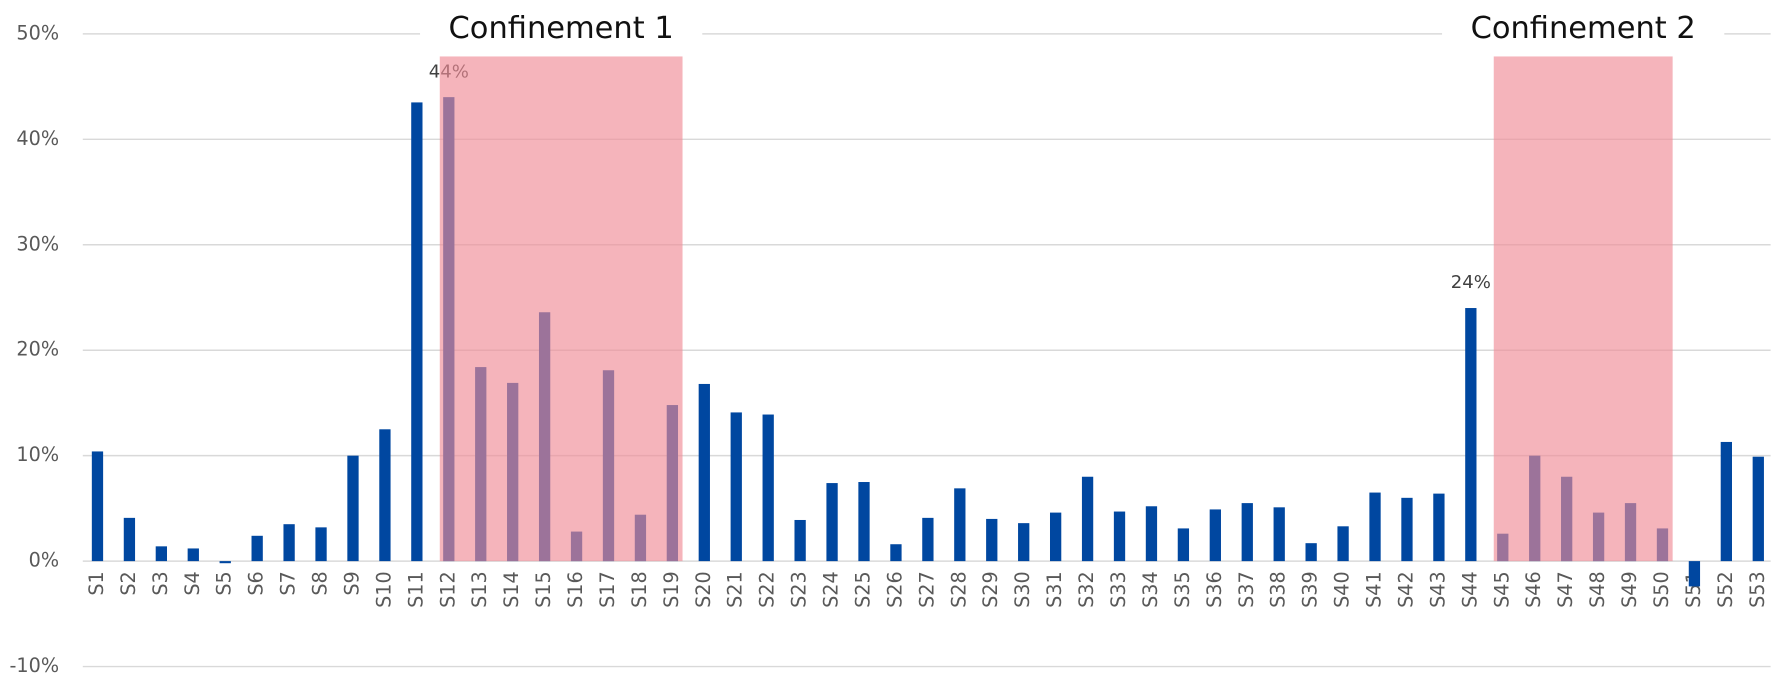  I want to click on x-tick-label: S24, so click(831, 589).